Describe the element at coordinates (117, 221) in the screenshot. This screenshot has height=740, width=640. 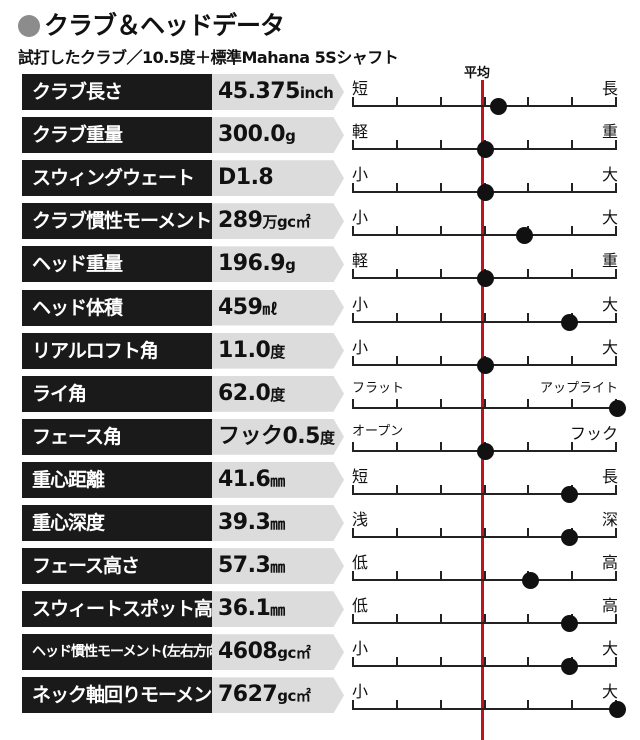
I see `row-label: クラブ慣性モーメント` at that location.